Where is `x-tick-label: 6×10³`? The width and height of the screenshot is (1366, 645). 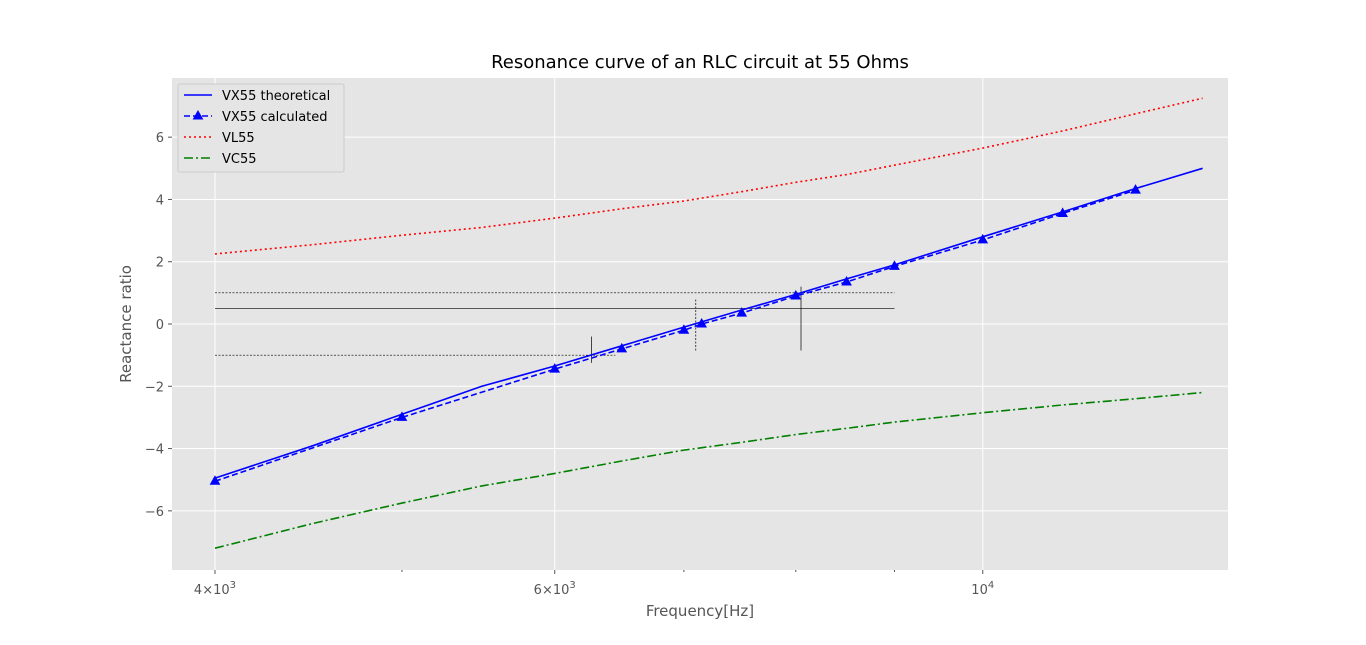 x-tick-label: 6×10³ is located at coordinates (555, 589).